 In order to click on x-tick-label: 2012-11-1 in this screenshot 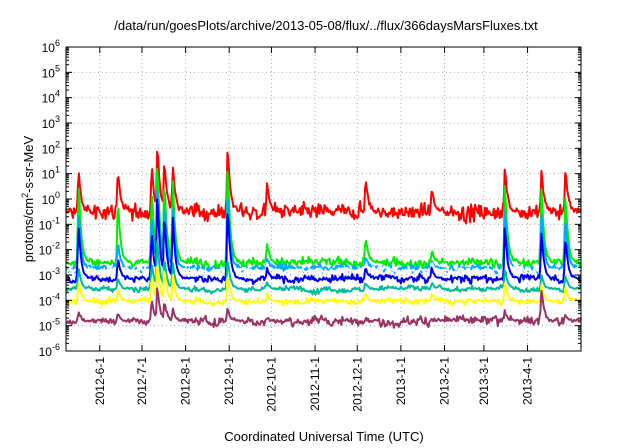, I will do `click(315, 384)`.